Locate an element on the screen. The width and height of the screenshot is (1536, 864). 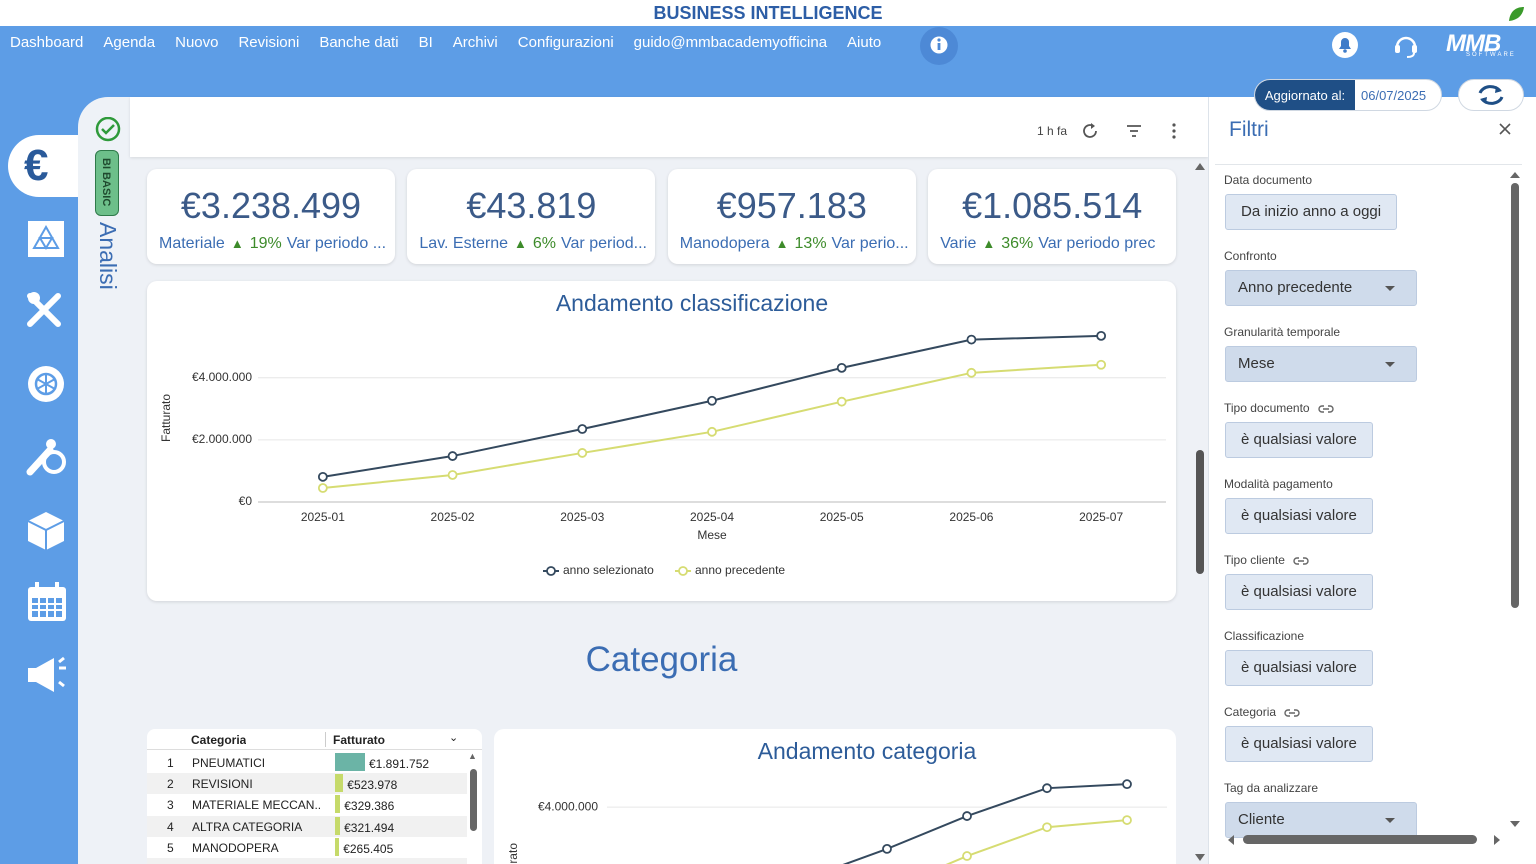
kpi-value: €1.085.514 is located at coordinates (1052, 205).